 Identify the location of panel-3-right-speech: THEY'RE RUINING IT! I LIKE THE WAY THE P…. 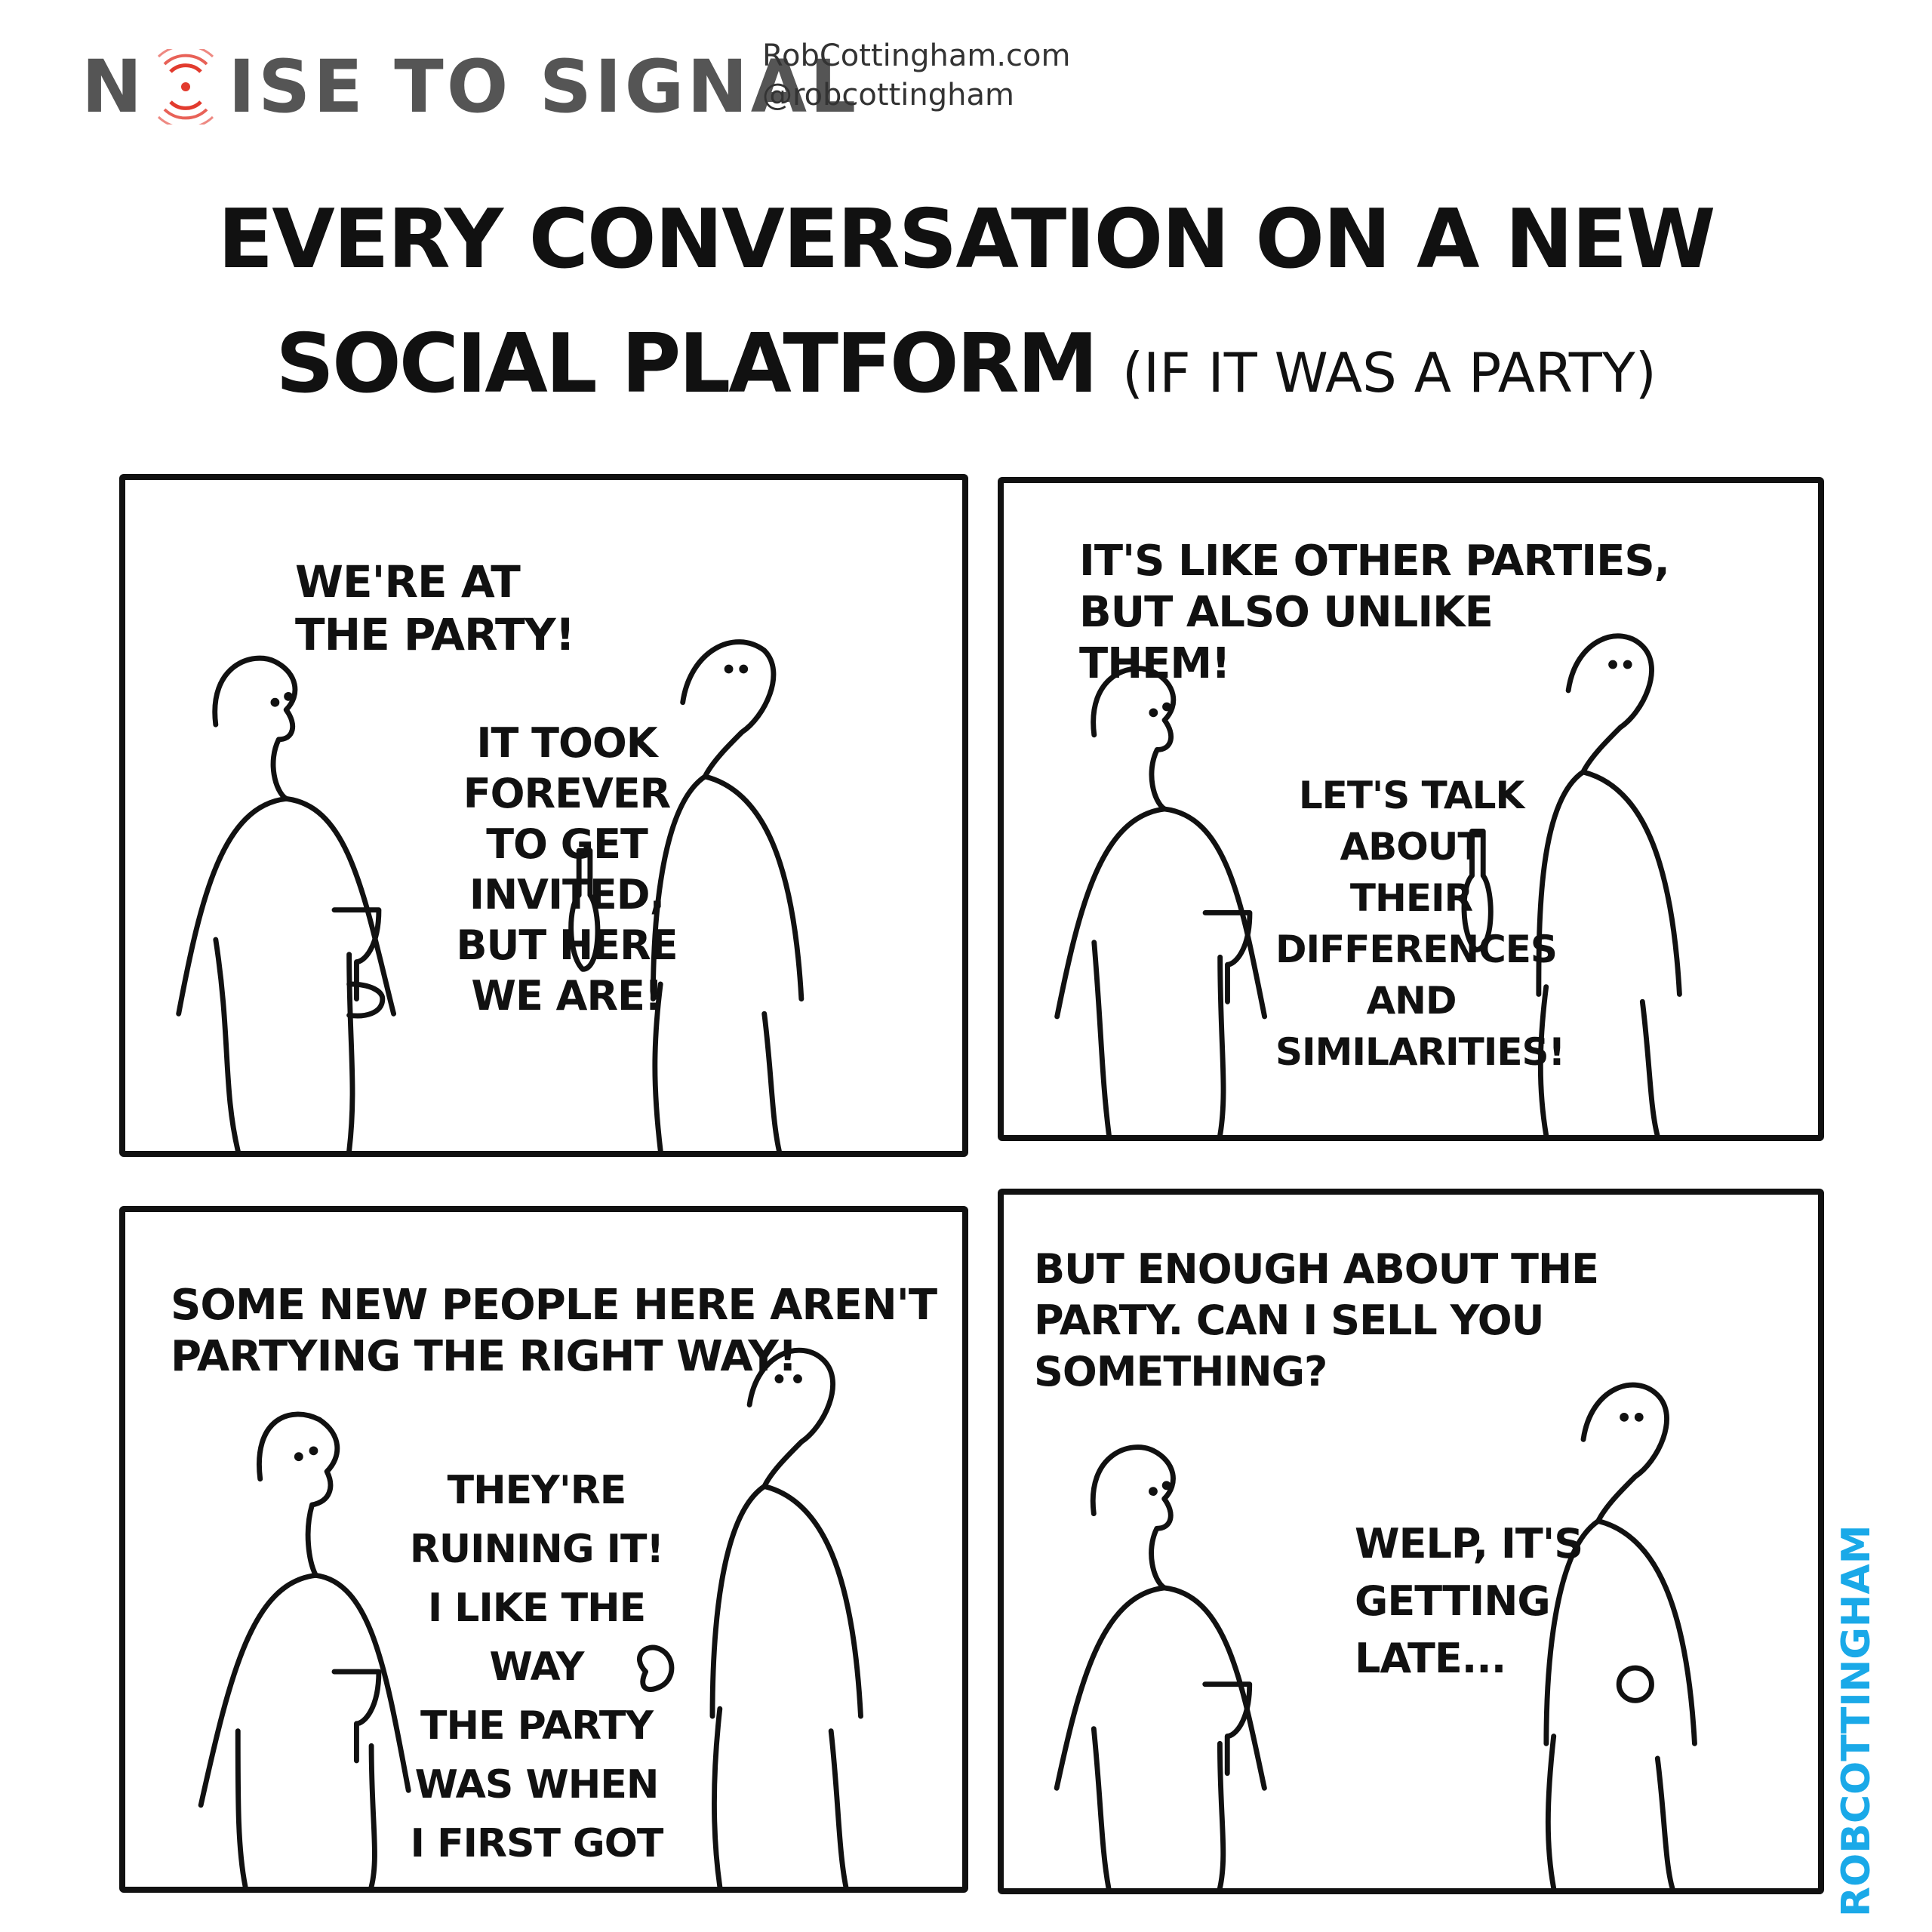
(536, 1677).